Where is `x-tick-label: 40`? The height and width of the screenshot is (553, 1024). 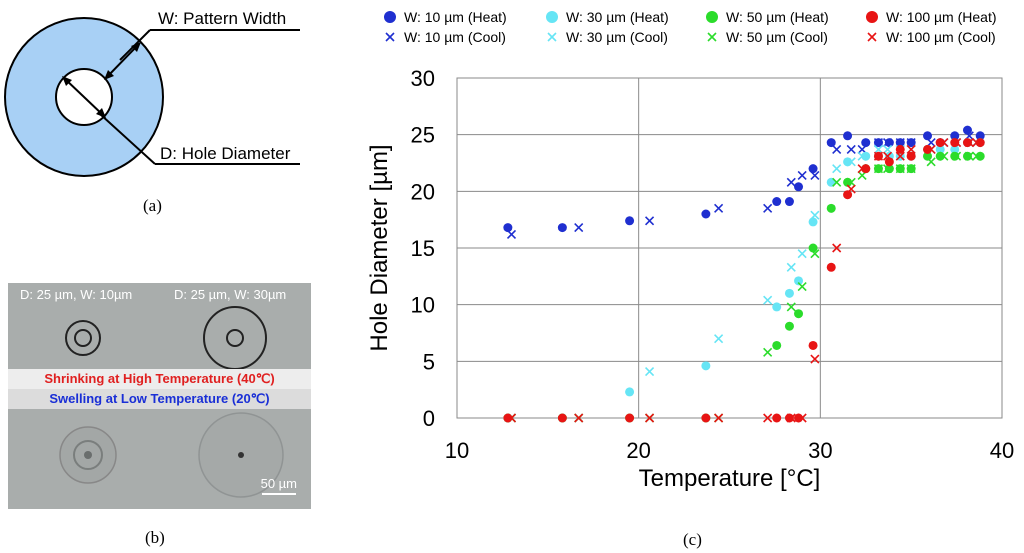
x-tick-label: 40 is located at coordinates (1002, 450).